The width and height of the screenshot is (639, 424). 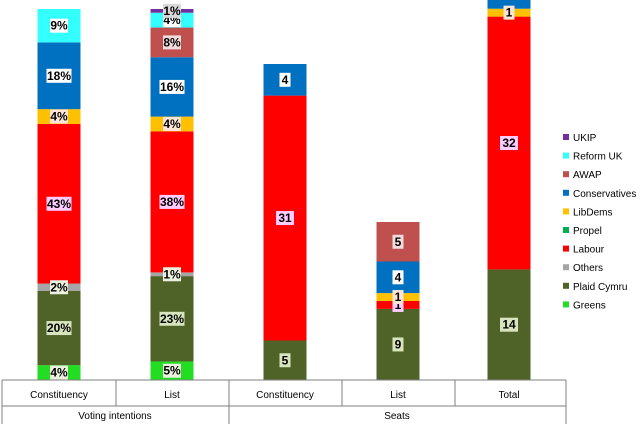 I want to click on label-awap-3: 5, so click(x=398, y=241).